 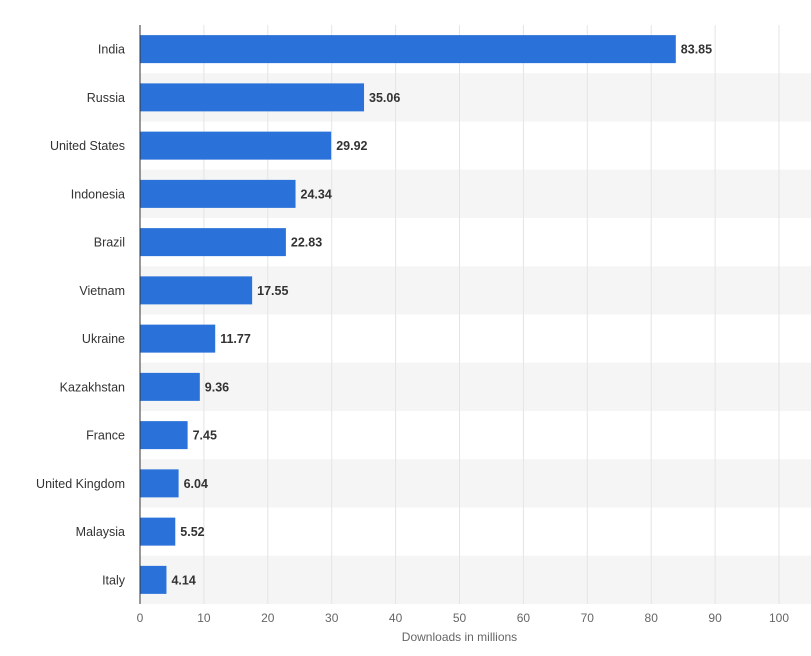 I want to click on category-label: Brazil, so click(x=109, y=243).